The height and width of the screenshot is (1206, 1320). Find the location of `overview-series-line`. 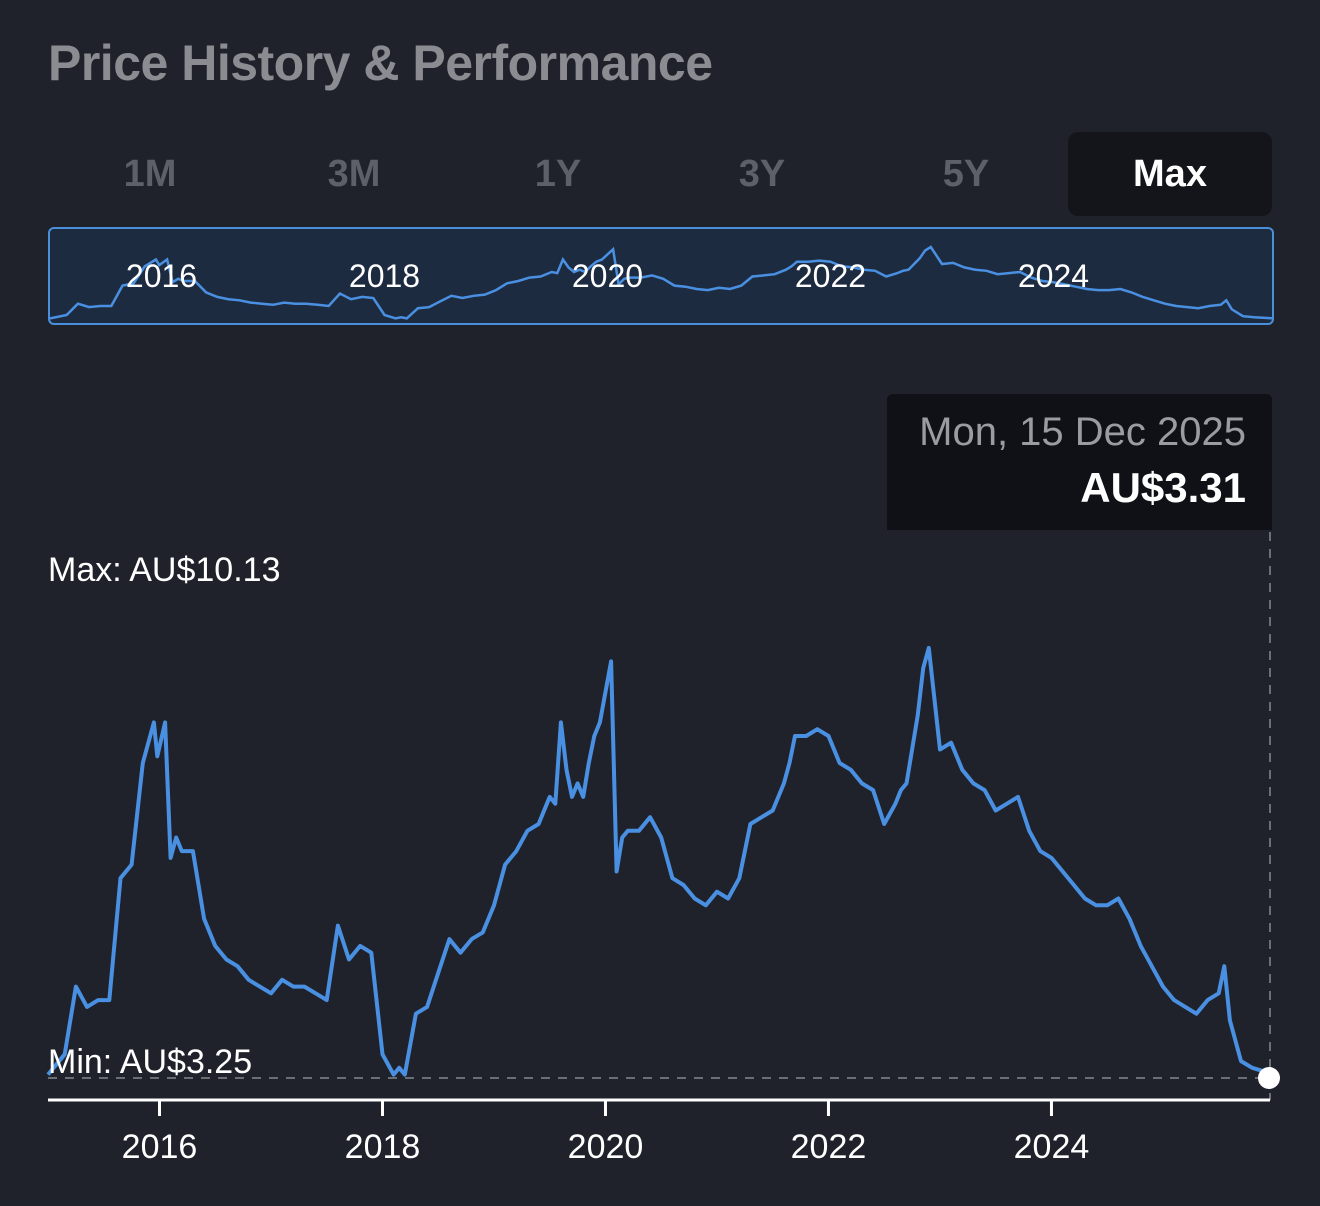

overview-series-line is located at coordinates (661, 282).